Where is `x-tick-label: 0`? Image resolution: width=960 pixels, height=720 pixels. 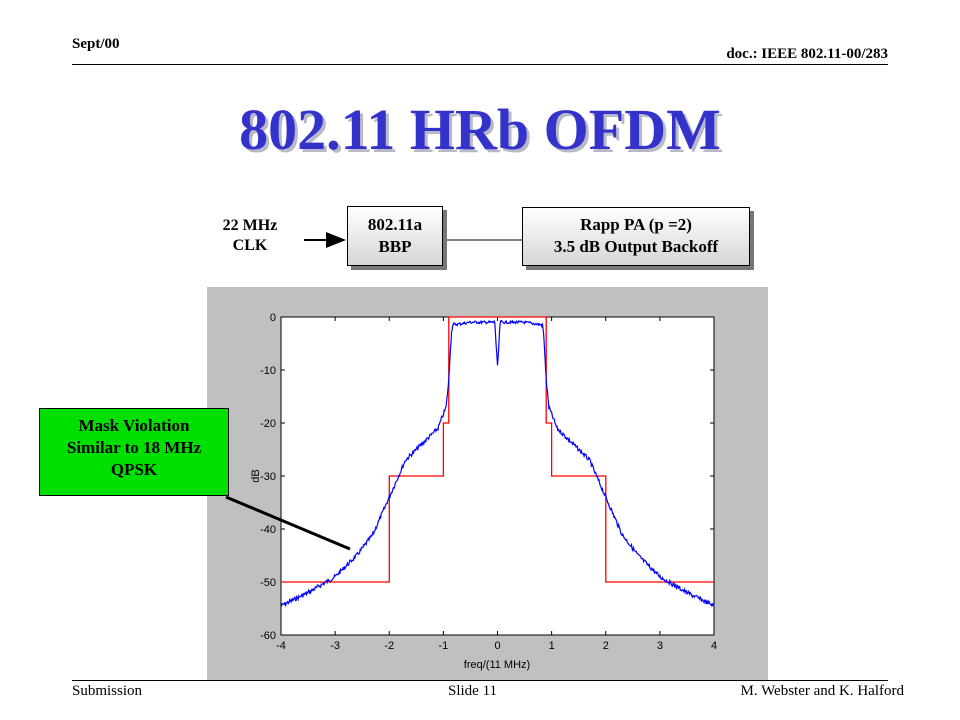 x-tick-label: 0 is located at coordinates (497, 646).